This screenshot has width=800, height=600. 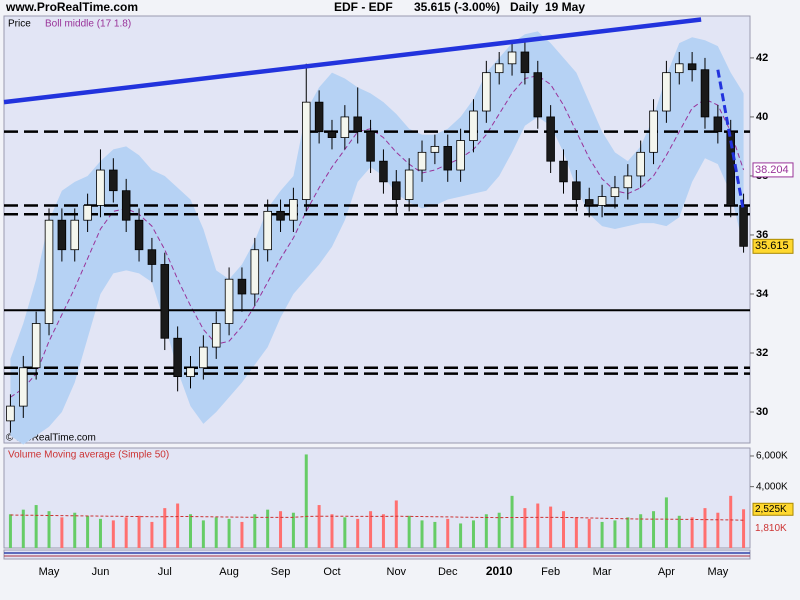 What do you see at coordinates (397, 572) in the screenshot?
I see `x-tick-label: Nov` at bounding box center [397, 572].